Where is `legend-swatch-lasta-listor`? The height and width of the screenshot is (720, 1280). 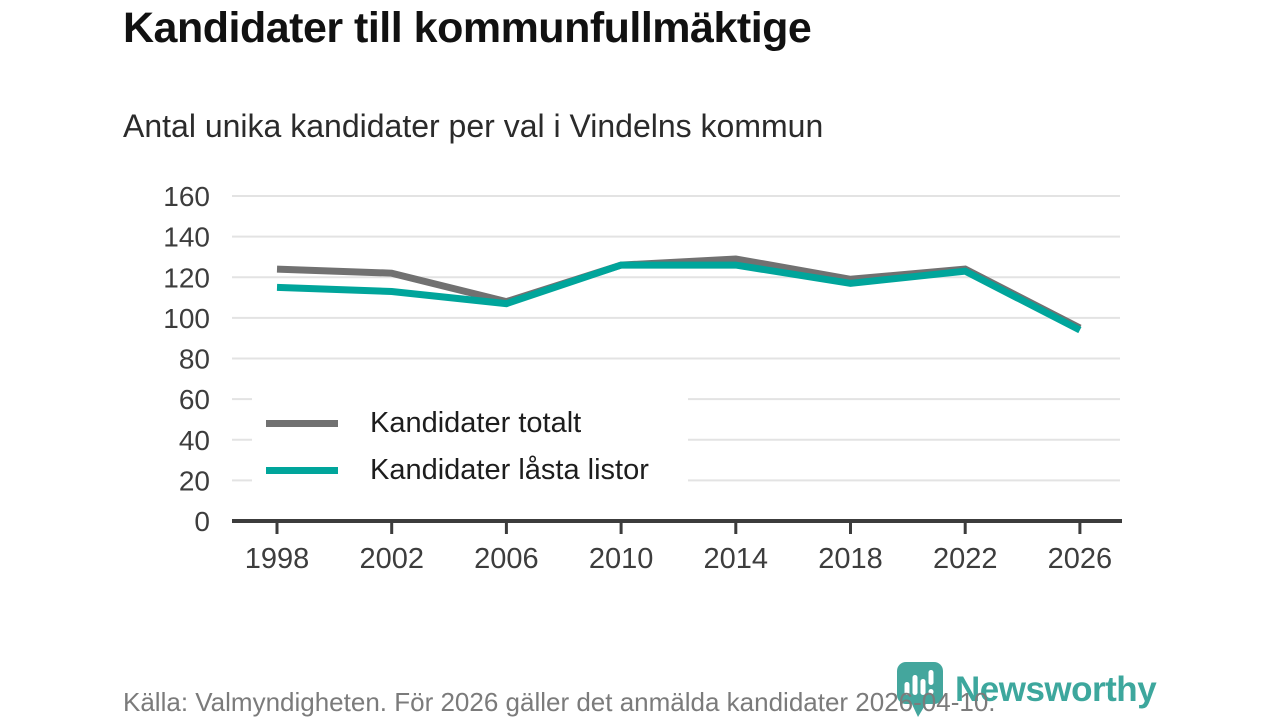 legend-swatch-lasta-listor is located at coordinates (302, 470).